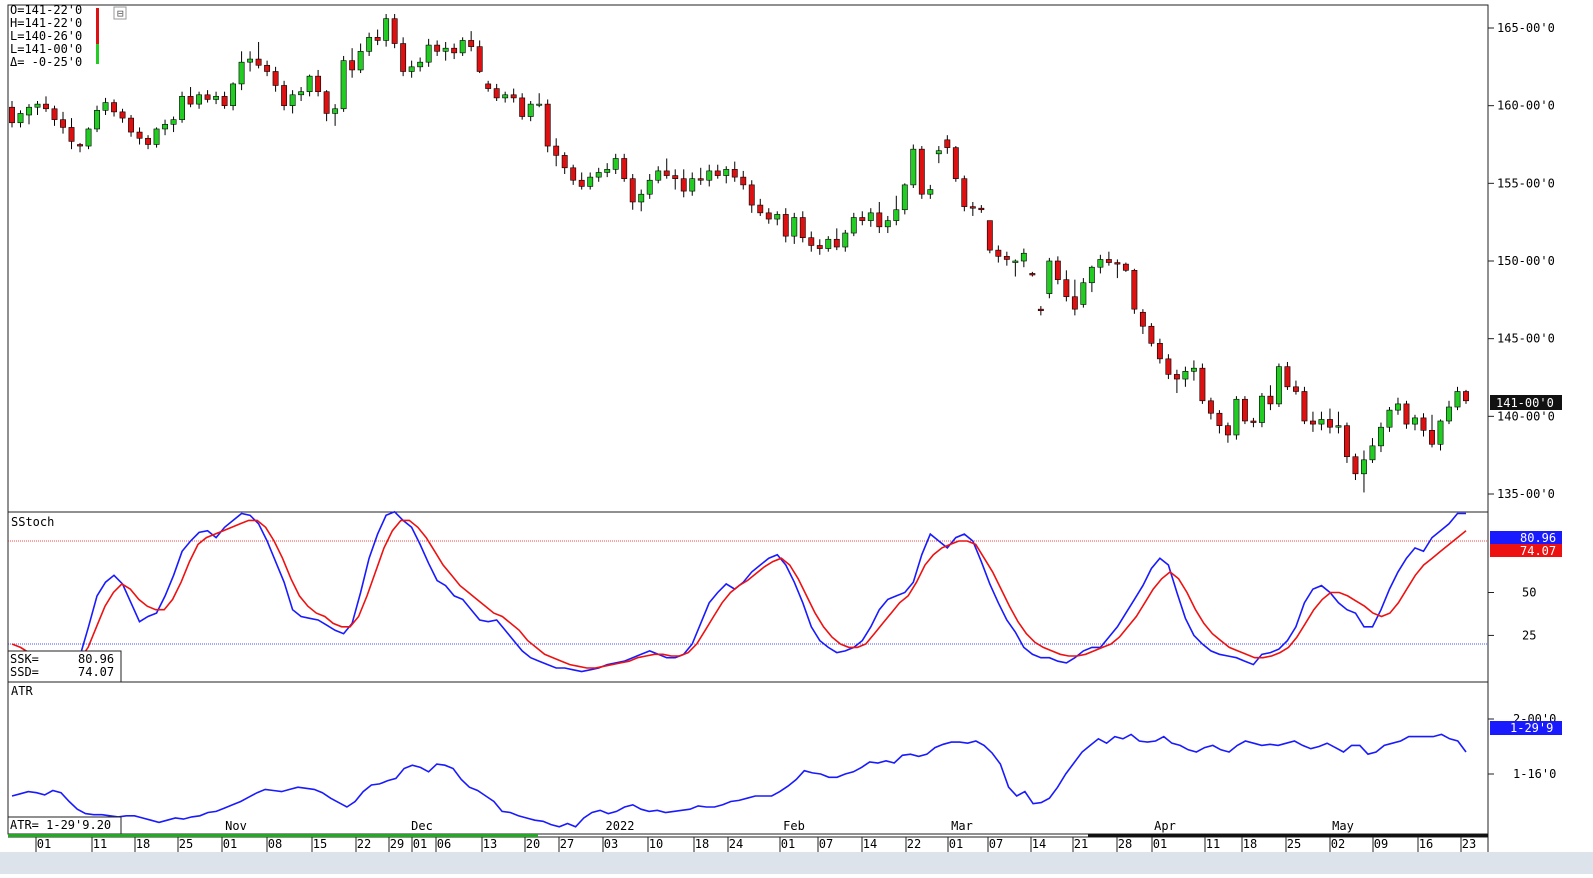 The width and height of the screenshot is (1593, 878). I want to click on day-label: 07, so click(996, 844).